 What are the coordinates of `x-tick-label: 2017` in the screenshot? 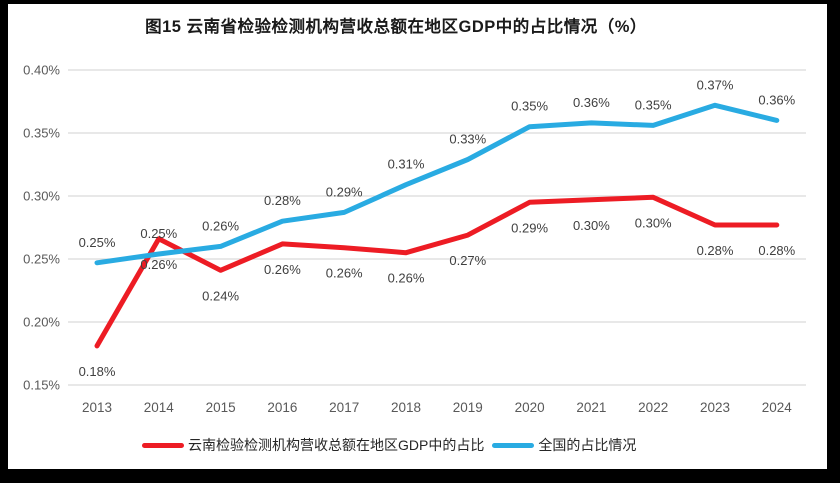 It's located at (344, 407).